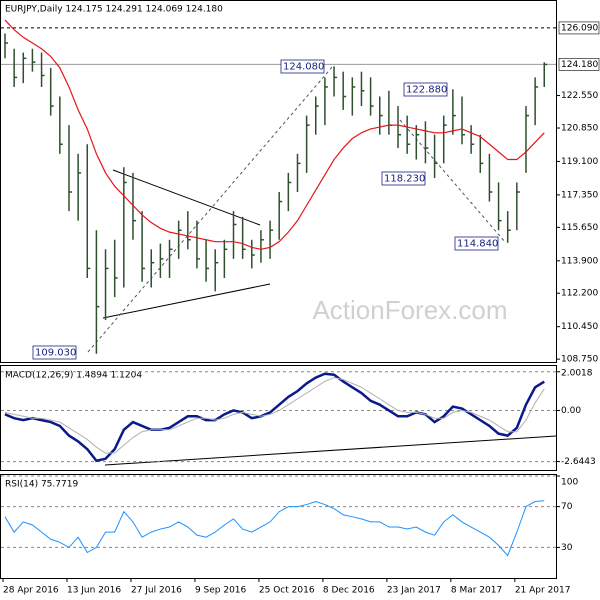 Image resolution: width=600 pixels, height=600 pixels. What do you see at coordinates (571, 411) in the screenshot?
I see `y-tick-label: 0.00` at bounding box center [571, 411].